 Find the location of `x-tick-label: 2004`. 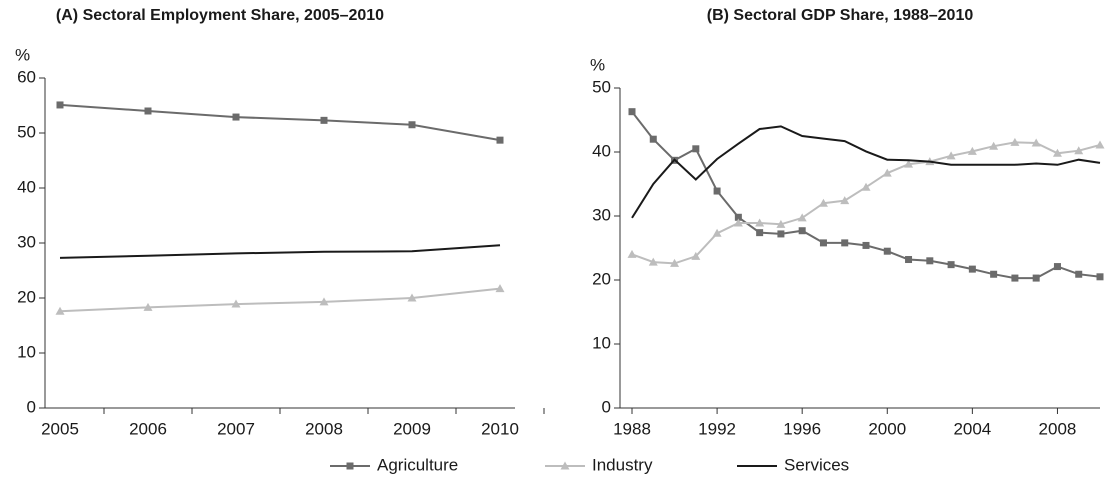

x-tick-label: 2004 is located at coordinates (972, 428).